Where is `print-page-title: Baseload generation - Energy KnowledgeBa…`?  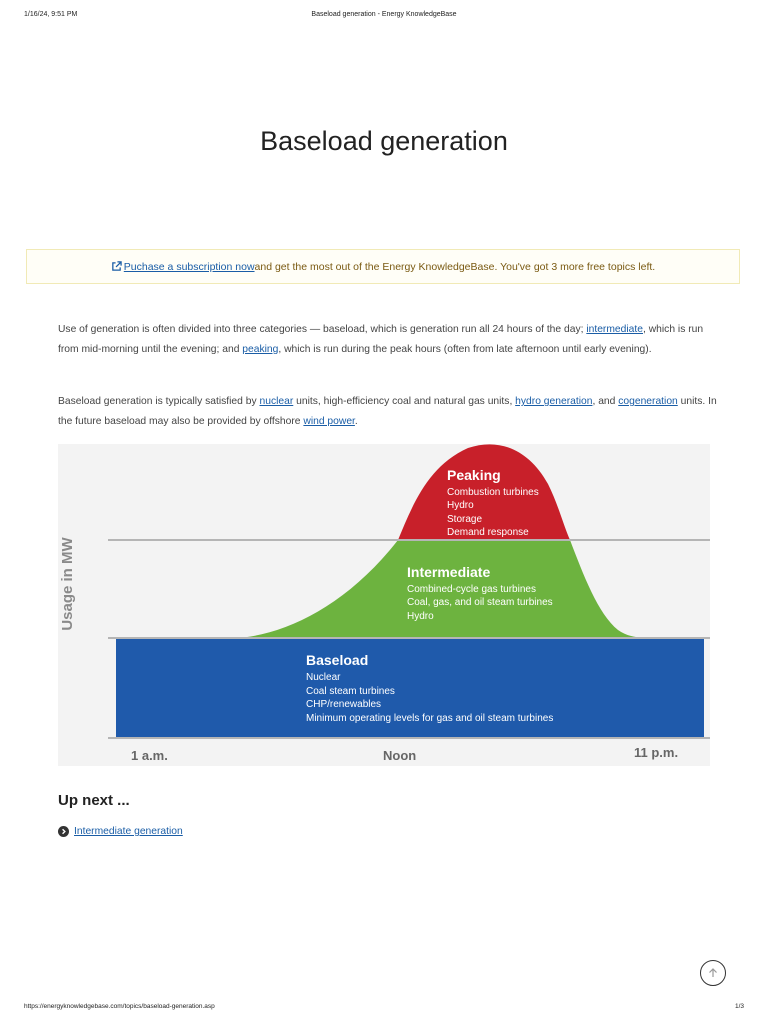
print-page-title: Baseload generation - Energy KnowledgeBa… is located at coordinates (384, 14).